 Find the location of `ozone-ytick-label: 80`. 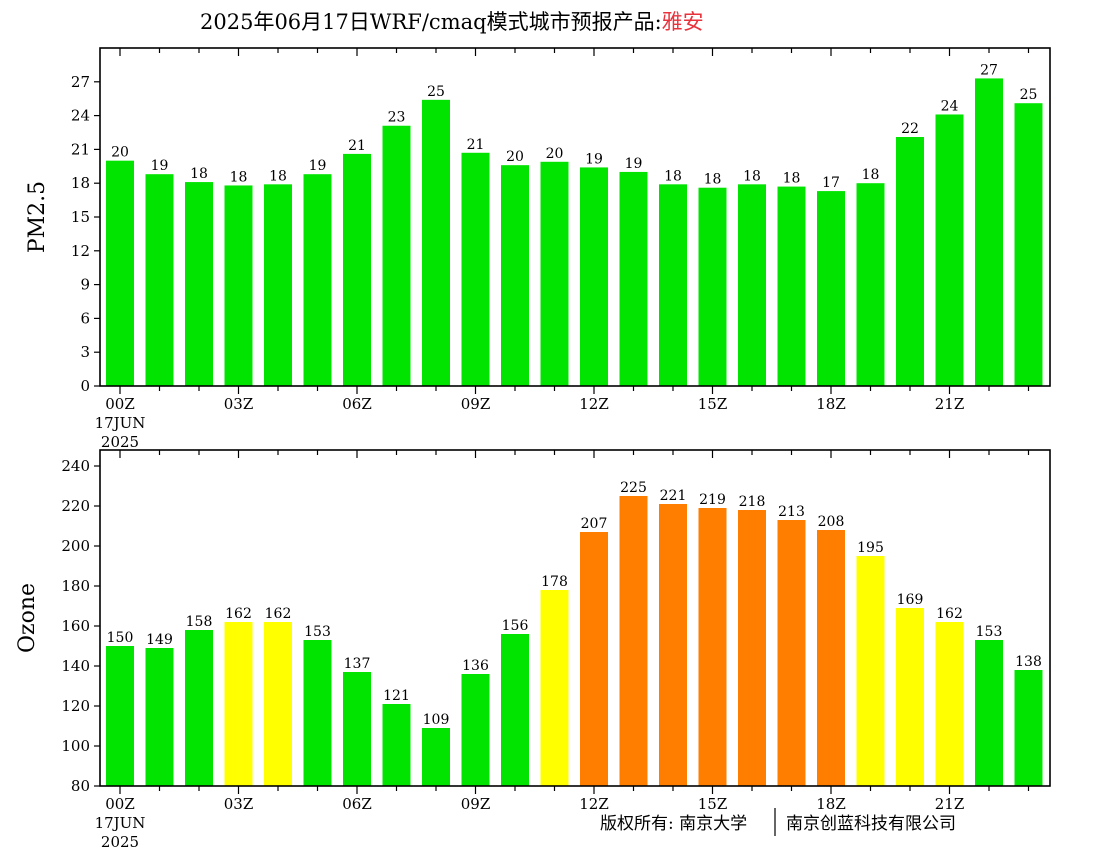

ozone-ytick-label: 80 is located at coordinates (80, 786).